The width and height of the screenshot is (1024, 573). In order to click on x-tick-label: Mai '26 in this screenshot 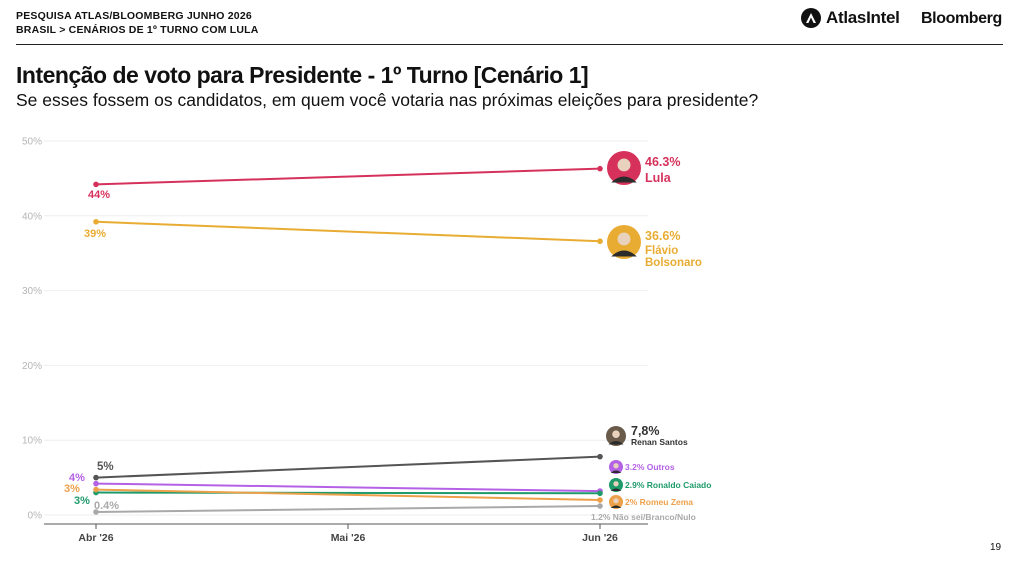, I will do `click(348, 538)`.